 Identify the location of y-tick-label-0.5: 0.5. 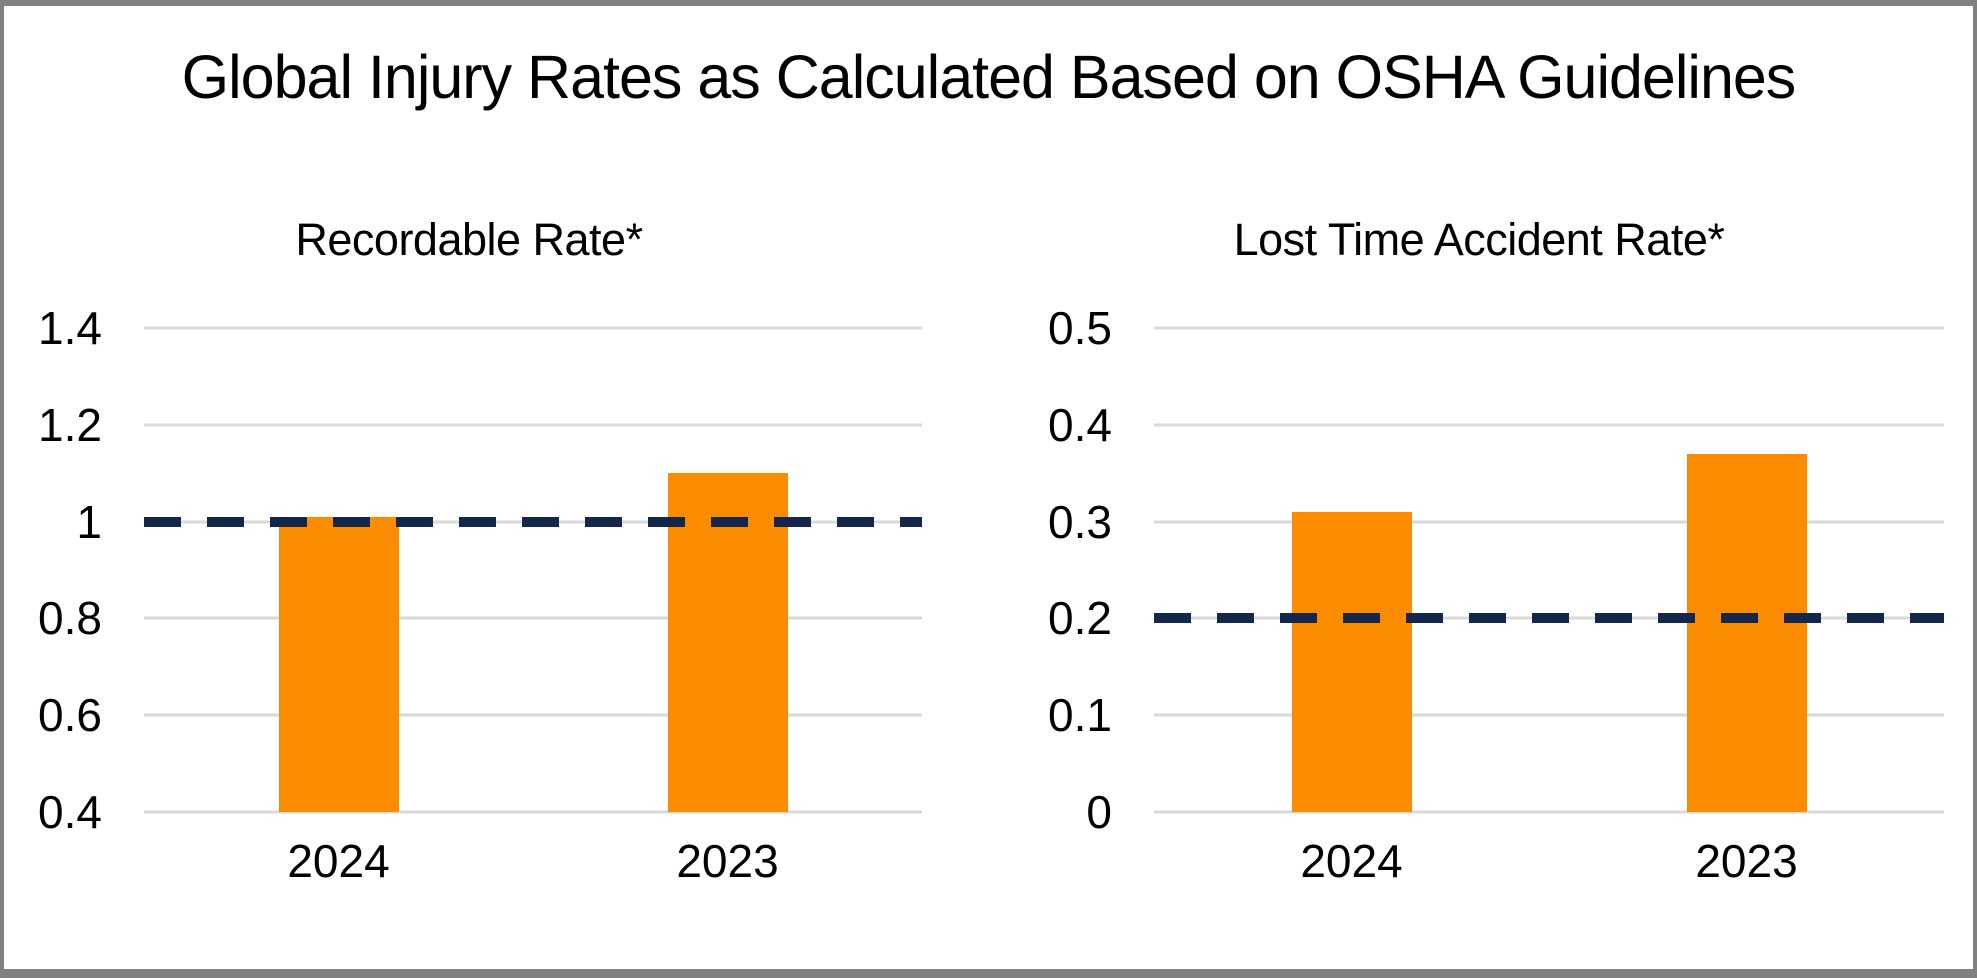
(1080, 328).